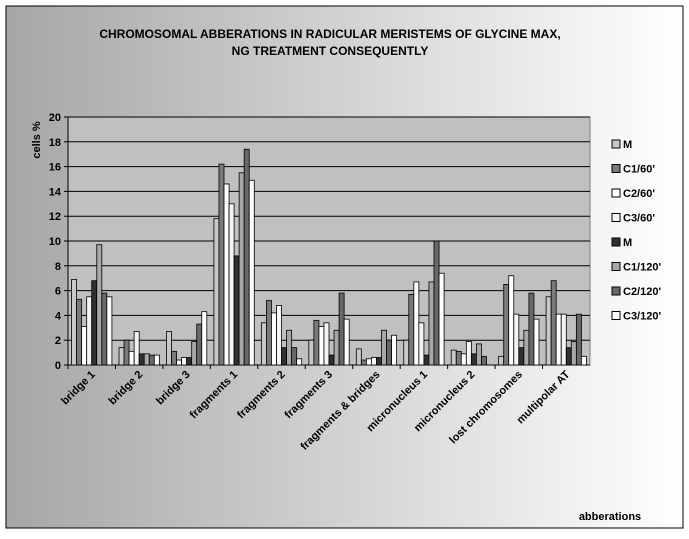 This screenshot has width=689, height=539. I want to click on legend-label: C1/60', so click(639, 170).